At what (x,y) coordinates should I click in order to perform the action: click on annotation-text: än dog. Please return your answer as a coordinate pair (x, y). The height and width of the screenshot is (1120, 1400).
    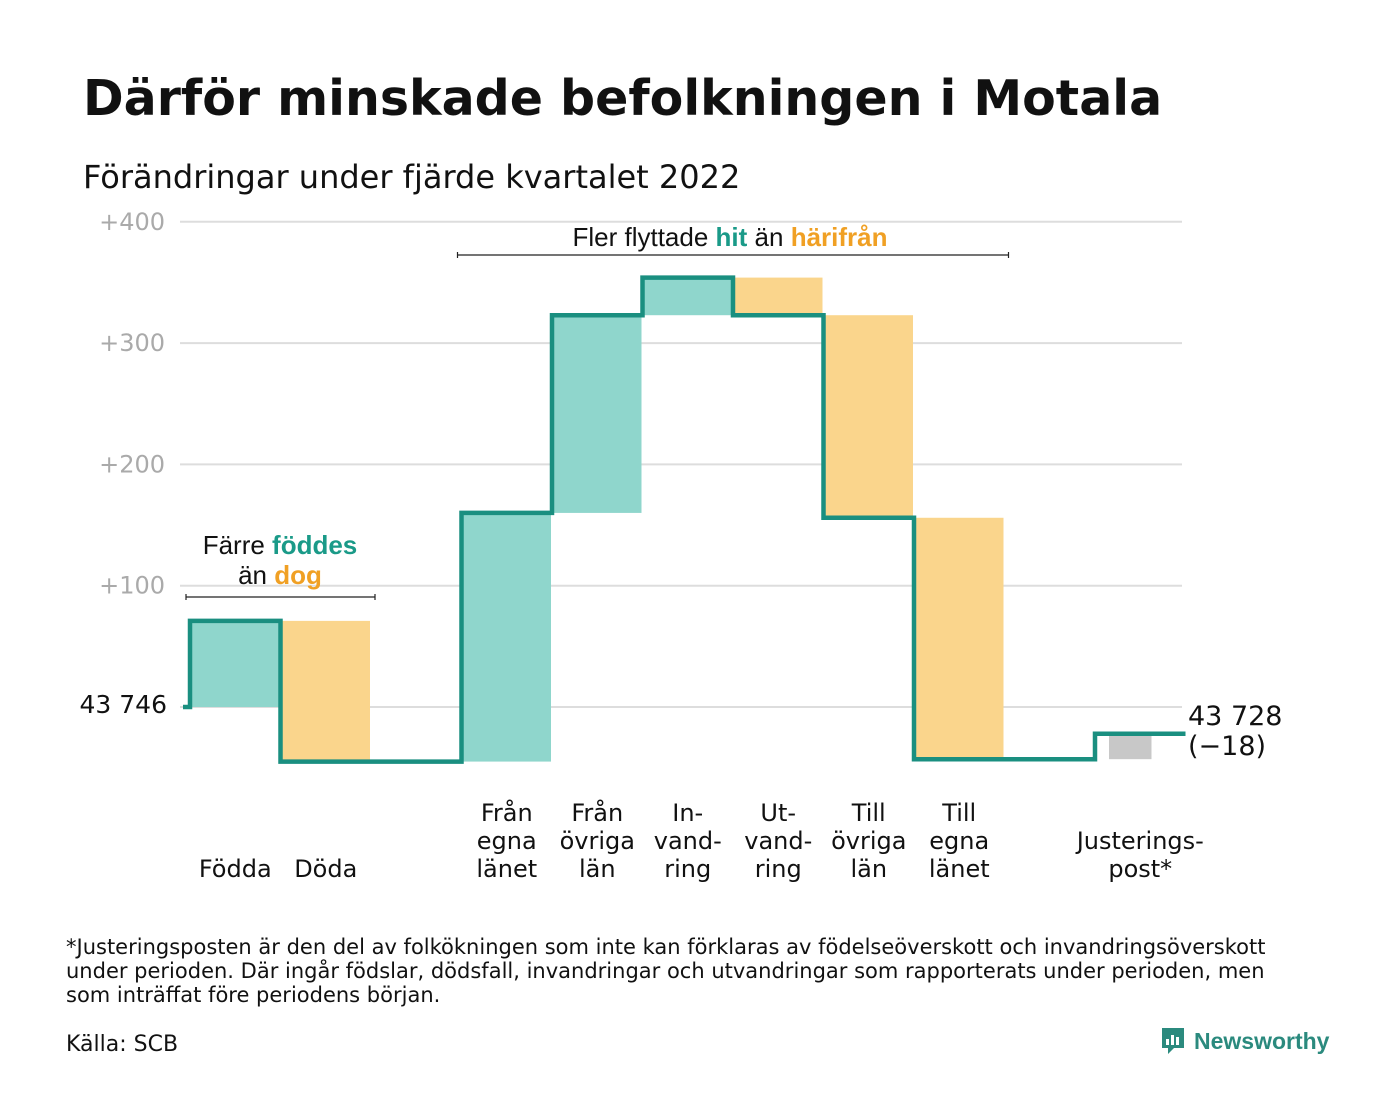
    Looking at the image, I should click on (280, 575).